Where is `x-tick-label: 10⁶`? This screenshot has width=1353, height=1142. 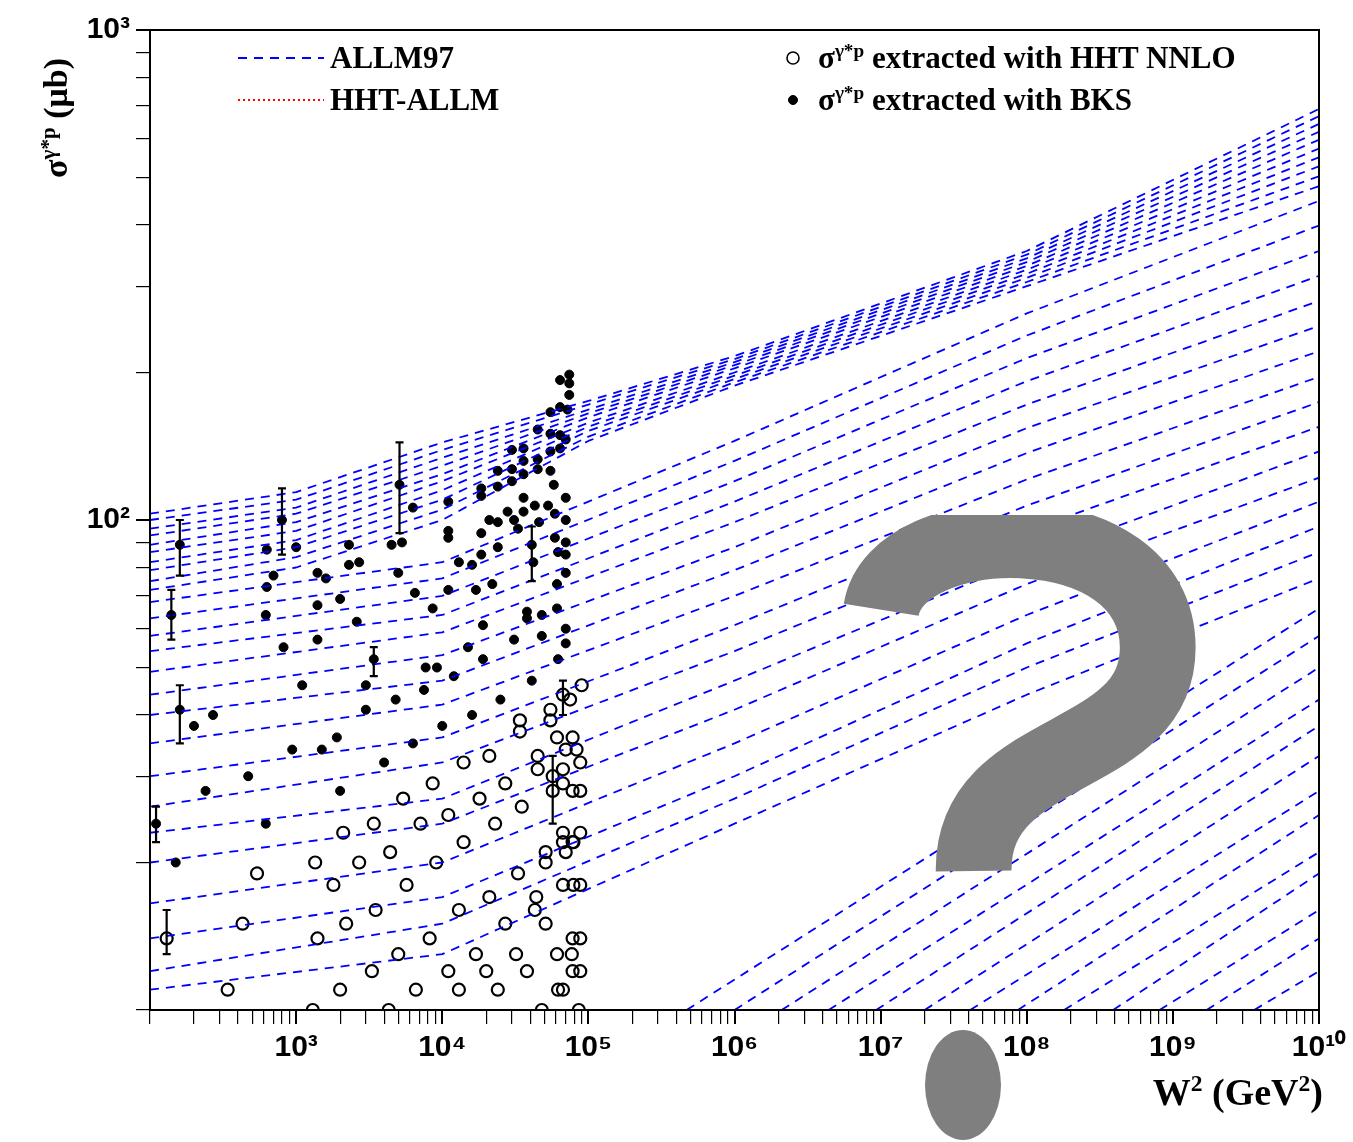
x-tick-label: 10⁶ is located at coordinates (734, 1046).